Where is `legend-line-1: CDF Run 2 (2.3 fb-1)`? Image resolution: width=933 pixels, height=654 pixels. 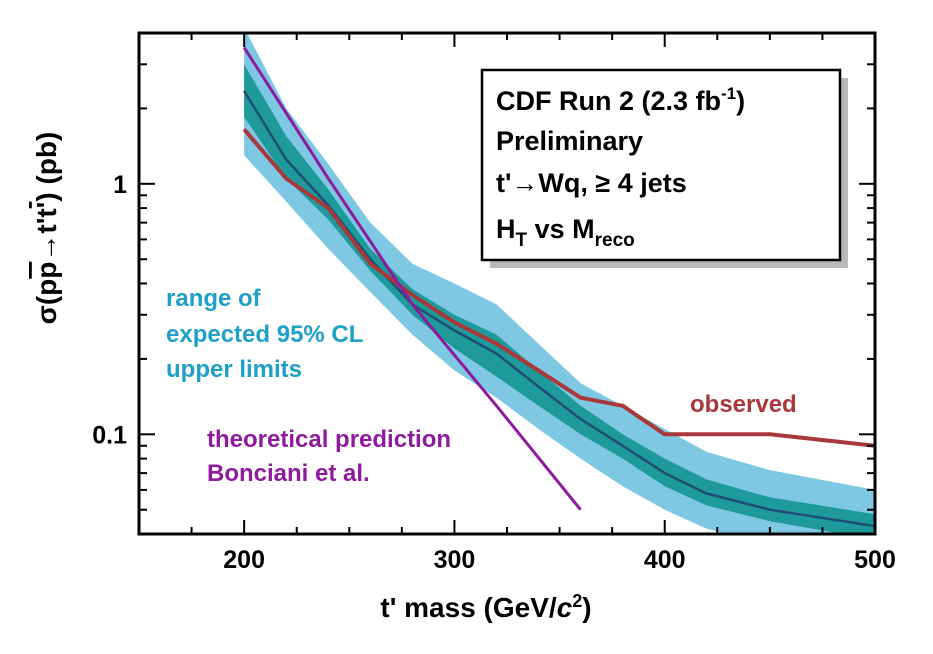
legend-line-1: CDF Run 2 (2.3 fb-1) is located at coordinates (620, 100).